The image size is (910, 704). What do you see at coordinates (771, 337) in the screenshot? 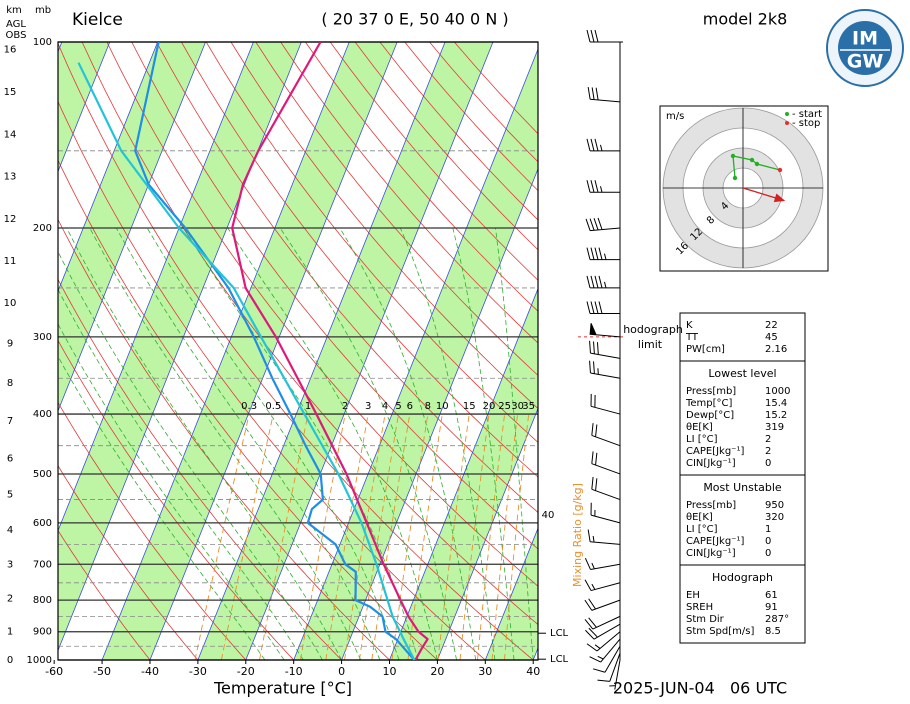
I see `table-value: 45` at bounding box center [771, 337].